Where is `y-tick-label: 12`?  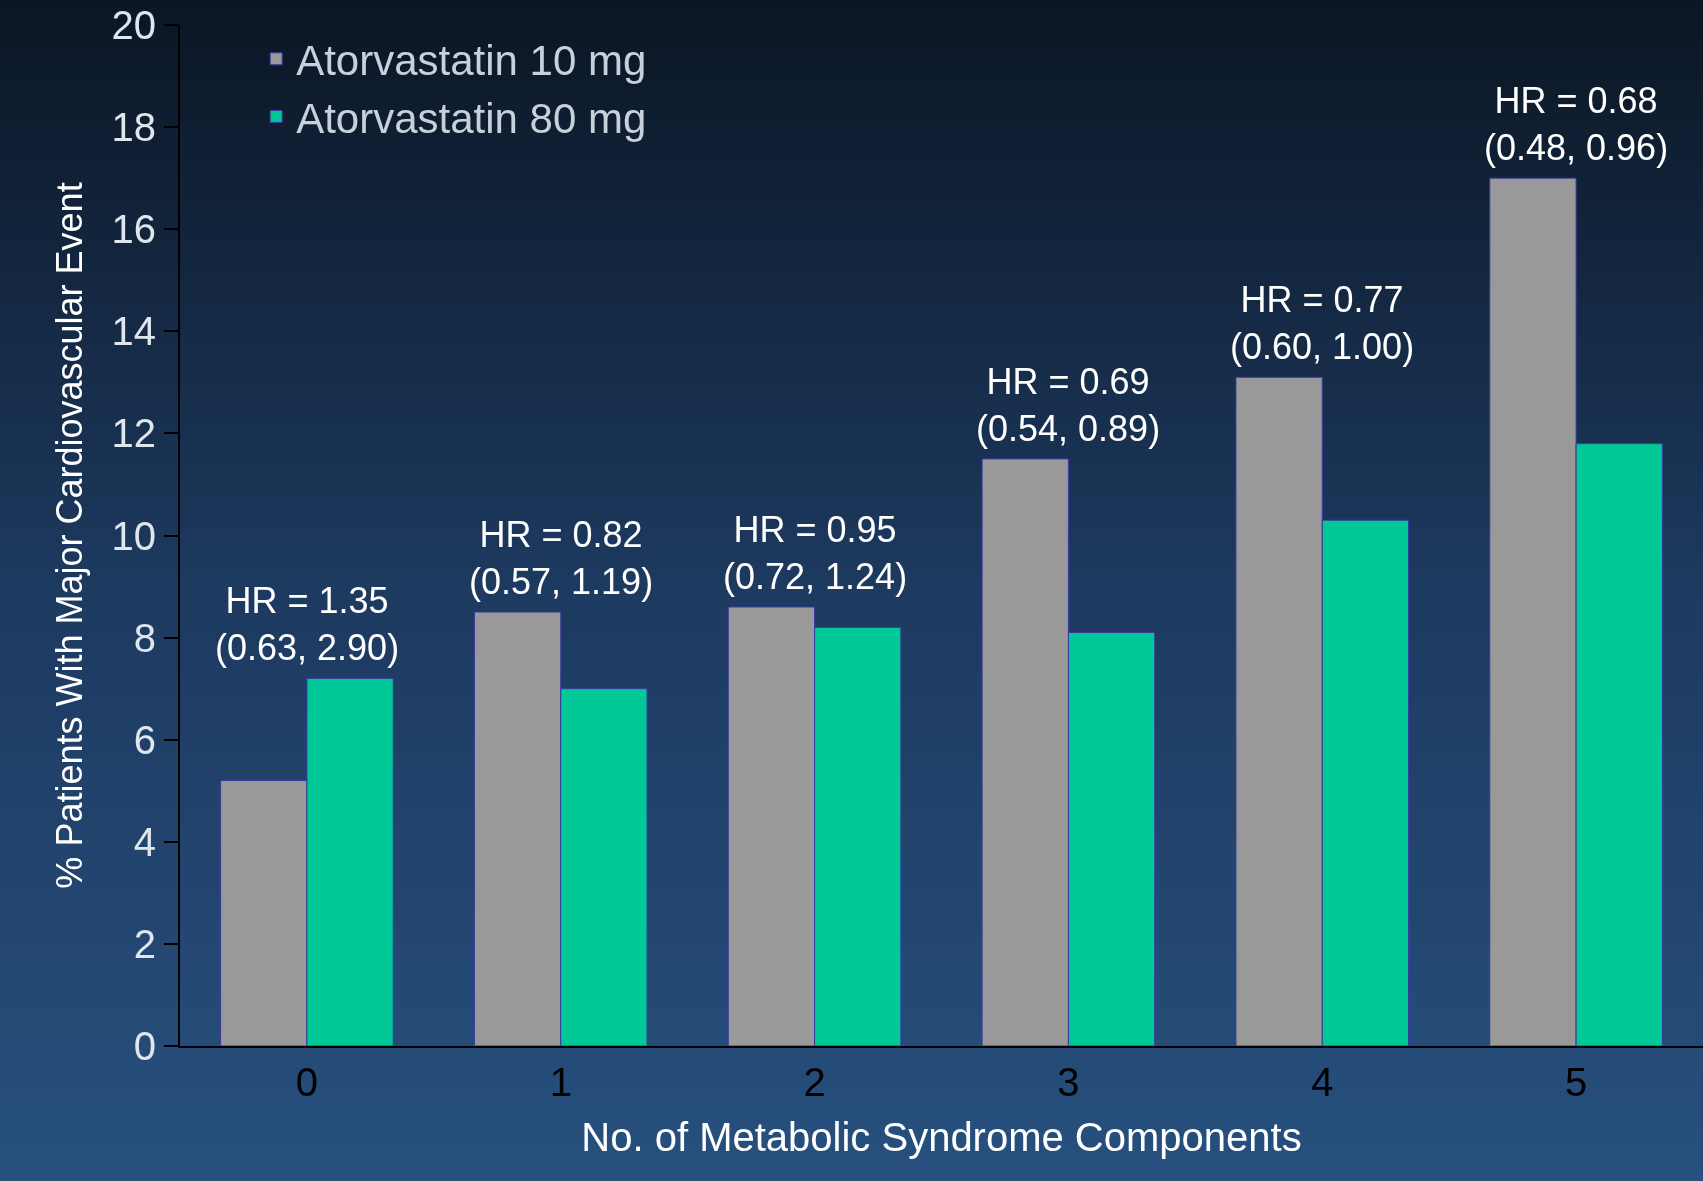
y-tick-label: 12 is located at coordinates (133, 433).